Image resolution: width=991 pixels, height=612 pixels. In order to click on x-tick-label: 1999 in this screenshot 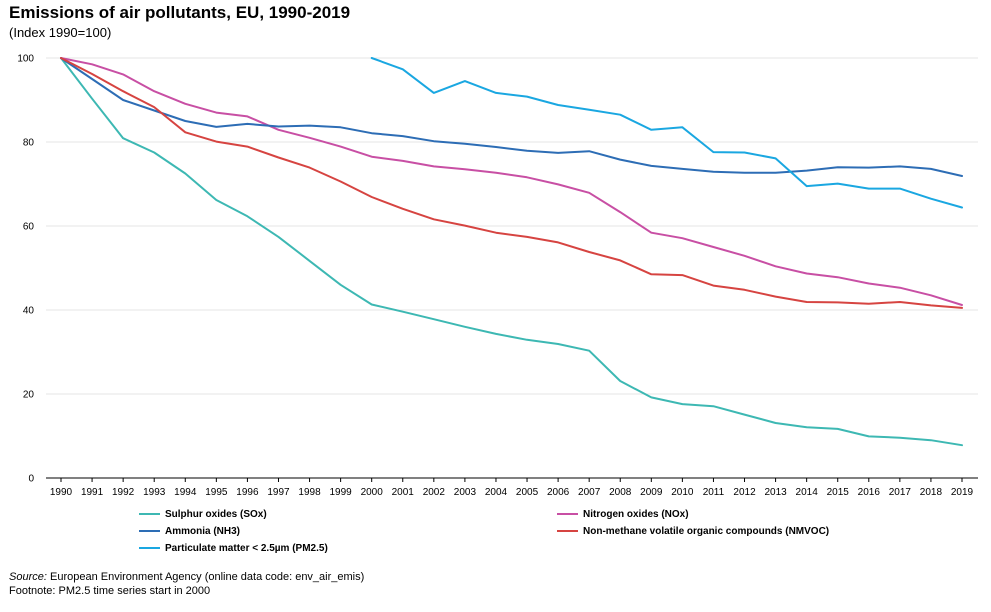, I will do `click(340, 492)`.